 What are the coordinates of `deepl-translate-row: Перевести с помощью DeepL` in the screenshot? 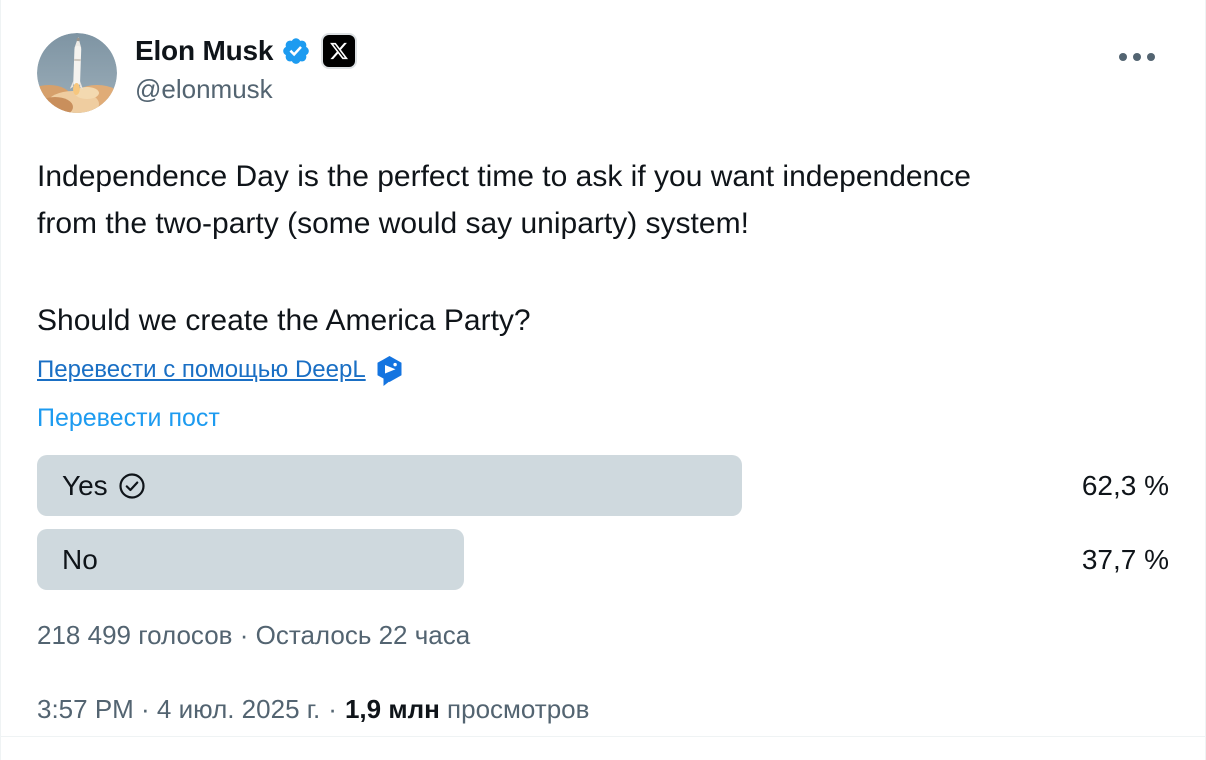 It's located at (603, 370).